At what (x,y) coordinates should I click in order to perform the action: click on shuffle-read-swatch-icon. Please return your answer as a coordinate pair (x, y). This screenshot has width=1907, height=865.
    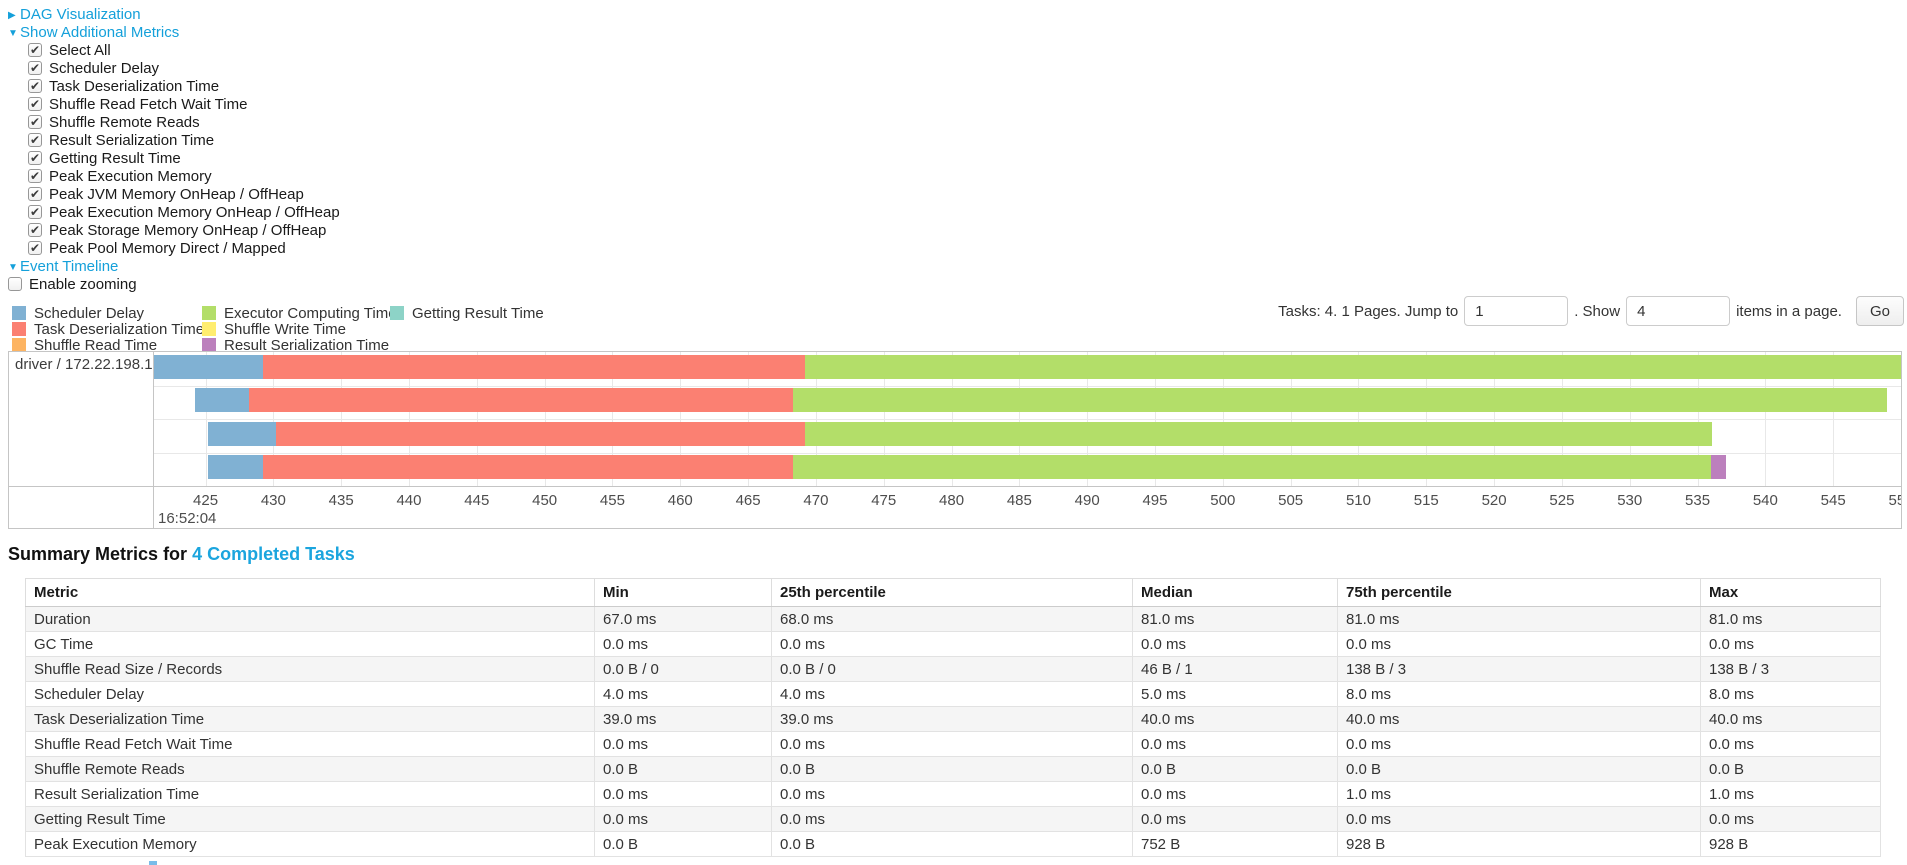
    Looking at the image, I should click on (19, 345).